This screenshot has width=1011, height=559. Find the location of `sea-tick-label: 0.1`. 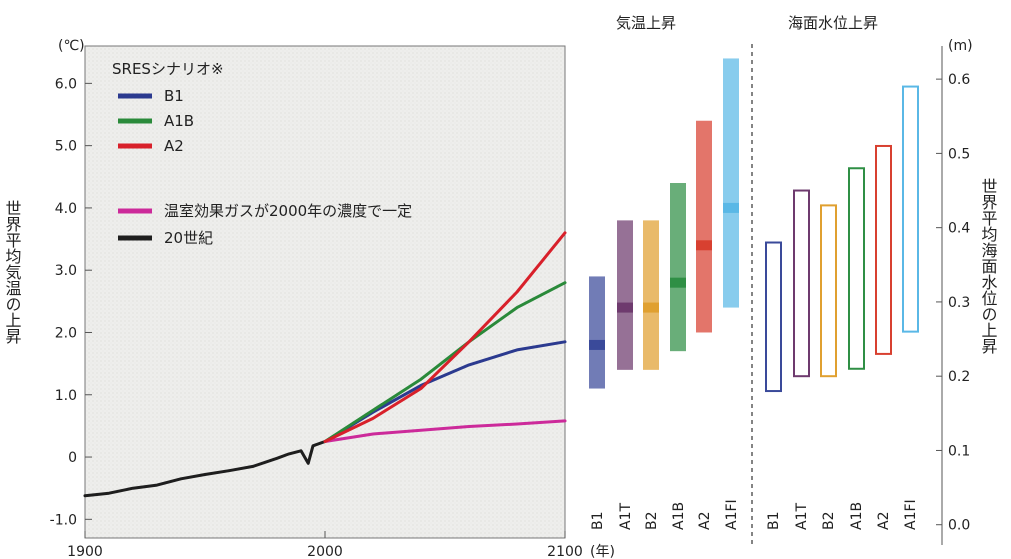

sea-tick-label: 0.1 is located at coordinates (959, 451).